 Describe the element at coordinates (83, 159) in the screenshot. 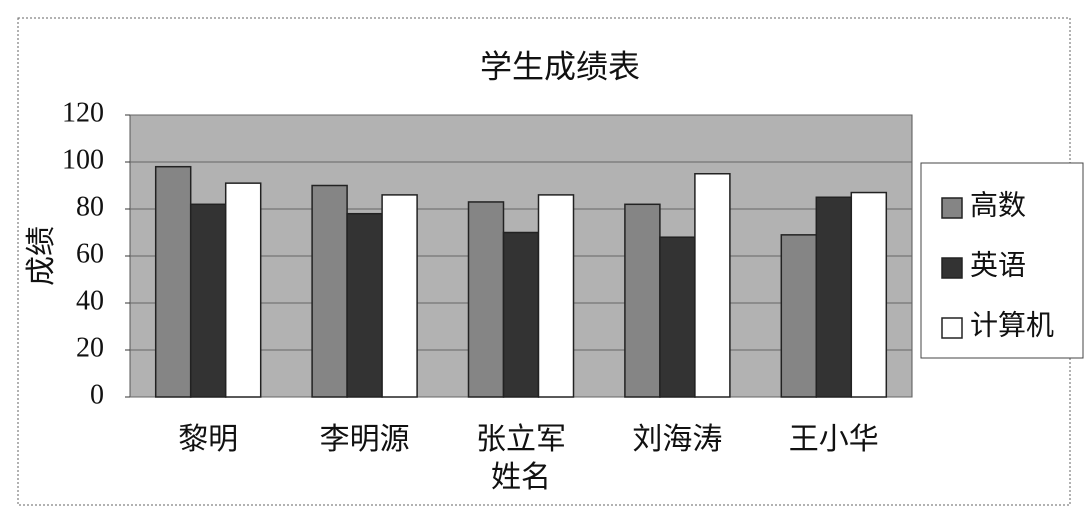

I see `y-tick-label: 100` at that location.